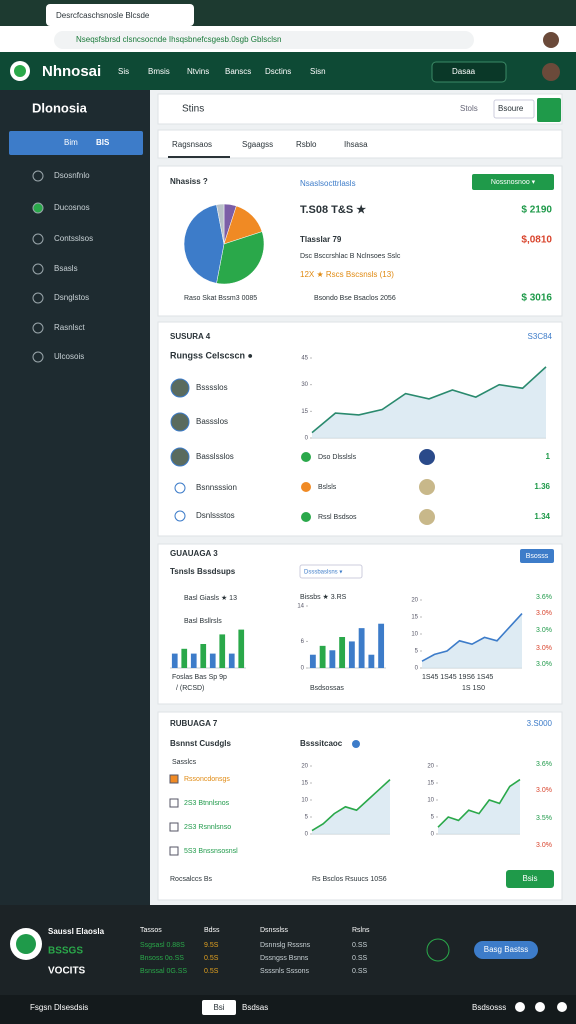  What do you see at coordinates (238, 71) in the screenshot?
I see `nav-link: Banscs` at bounding box center [238, 71].